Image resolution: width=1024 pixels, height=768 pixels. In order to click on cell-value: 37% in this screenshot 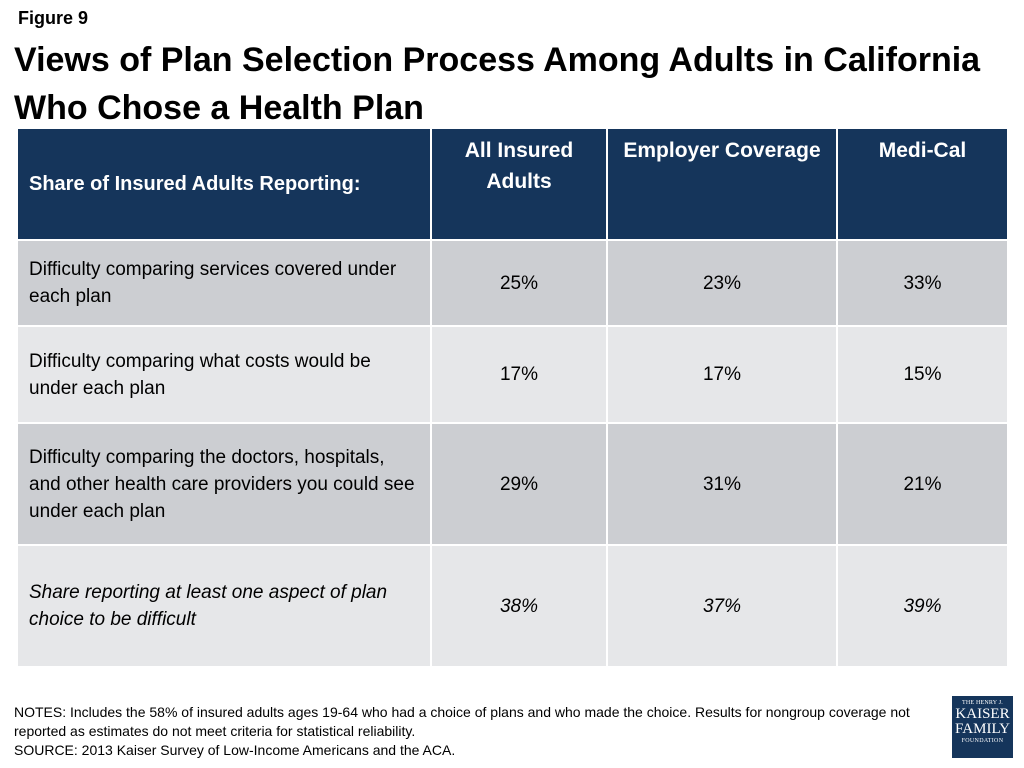, I will do `click(722, 606)`.